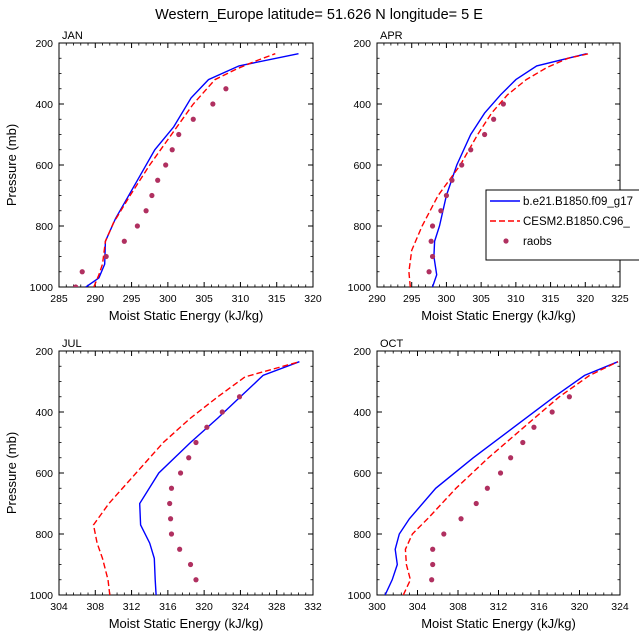  I want to click on legend-box: b.e21.B1850.f09_g17 CESM2.B1850.C96_raobs, so click(562, 225).